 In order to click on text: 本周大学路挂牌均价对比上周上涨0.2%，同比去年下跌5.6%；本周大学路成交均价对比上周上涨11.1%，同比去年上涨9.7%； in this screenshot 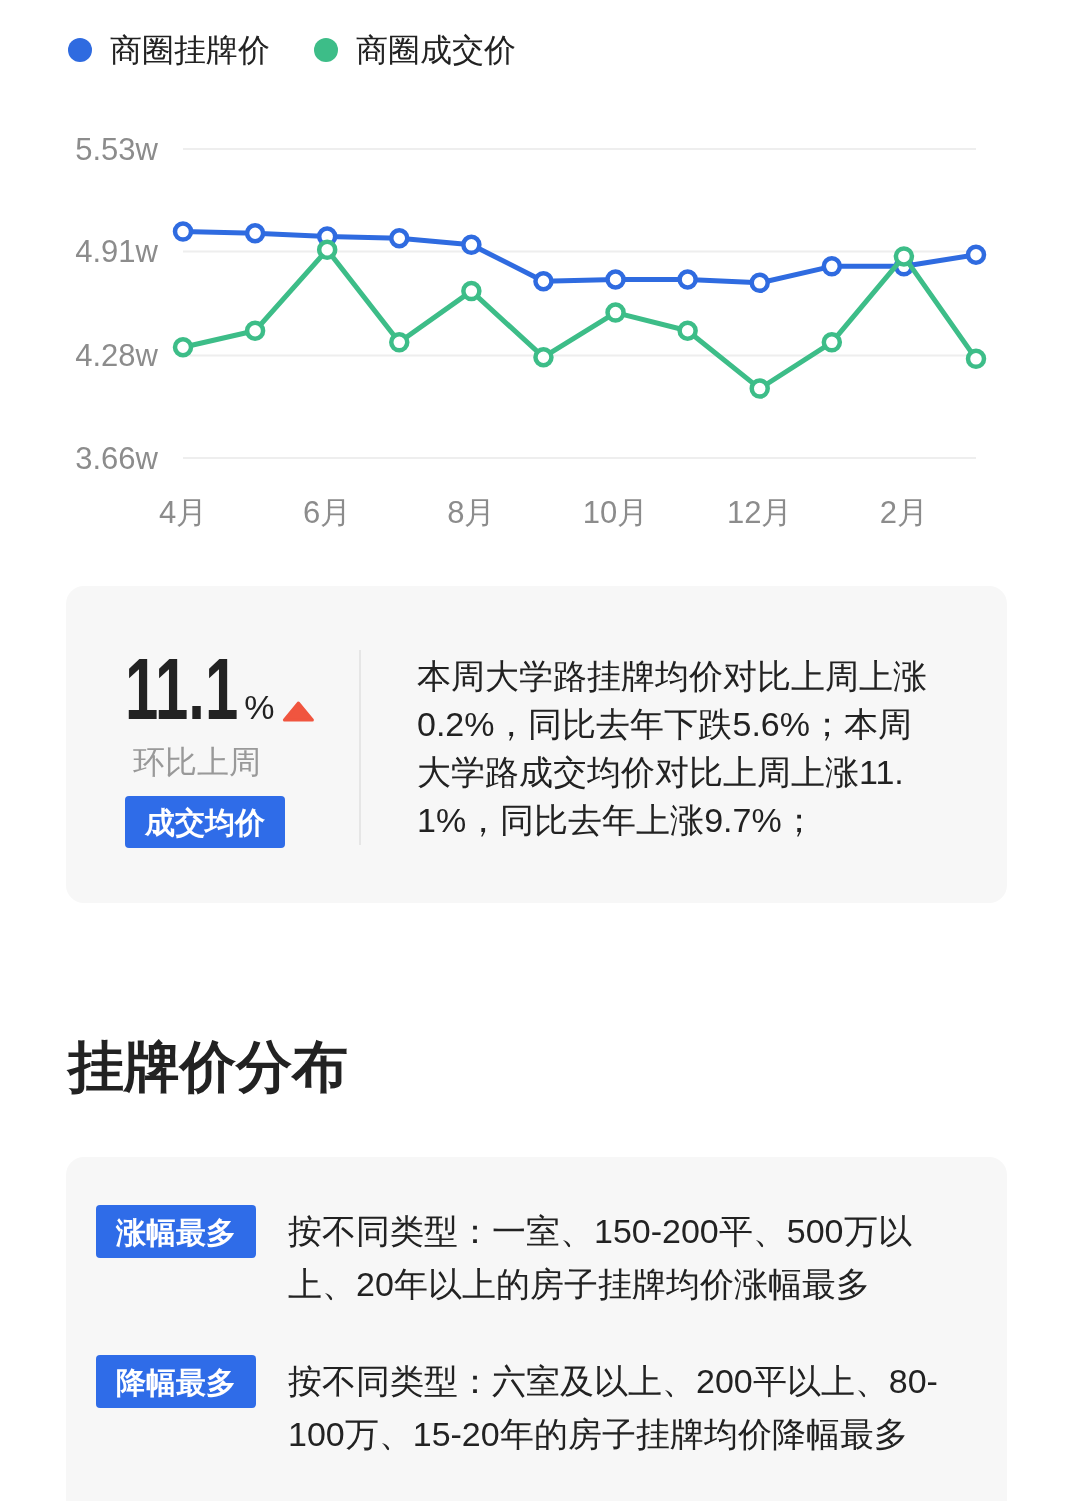, I will do `click(672, 748)`.